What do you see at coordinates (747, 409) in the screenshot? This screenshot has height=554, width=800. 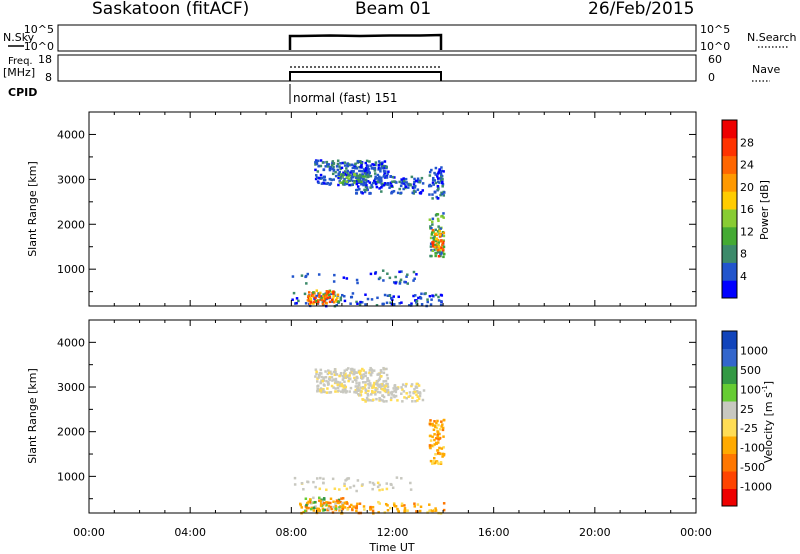 I see `colorbar-tick-label: 25` at bounding box center [747, 409].